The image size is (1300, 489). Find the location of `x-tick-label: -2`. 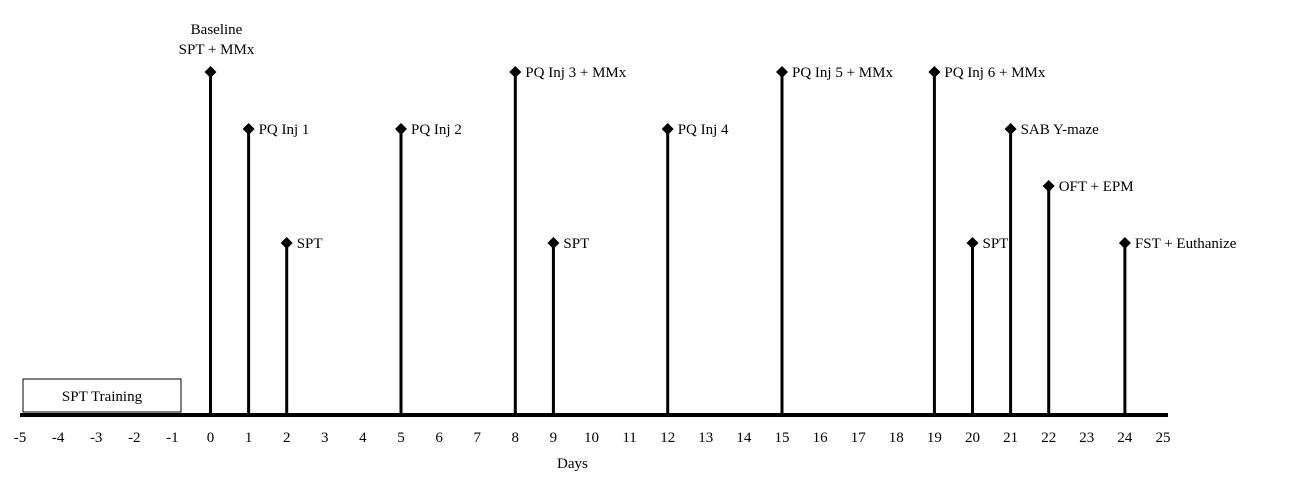

x-tick-label: -2 is located at coordinates (134, 438).